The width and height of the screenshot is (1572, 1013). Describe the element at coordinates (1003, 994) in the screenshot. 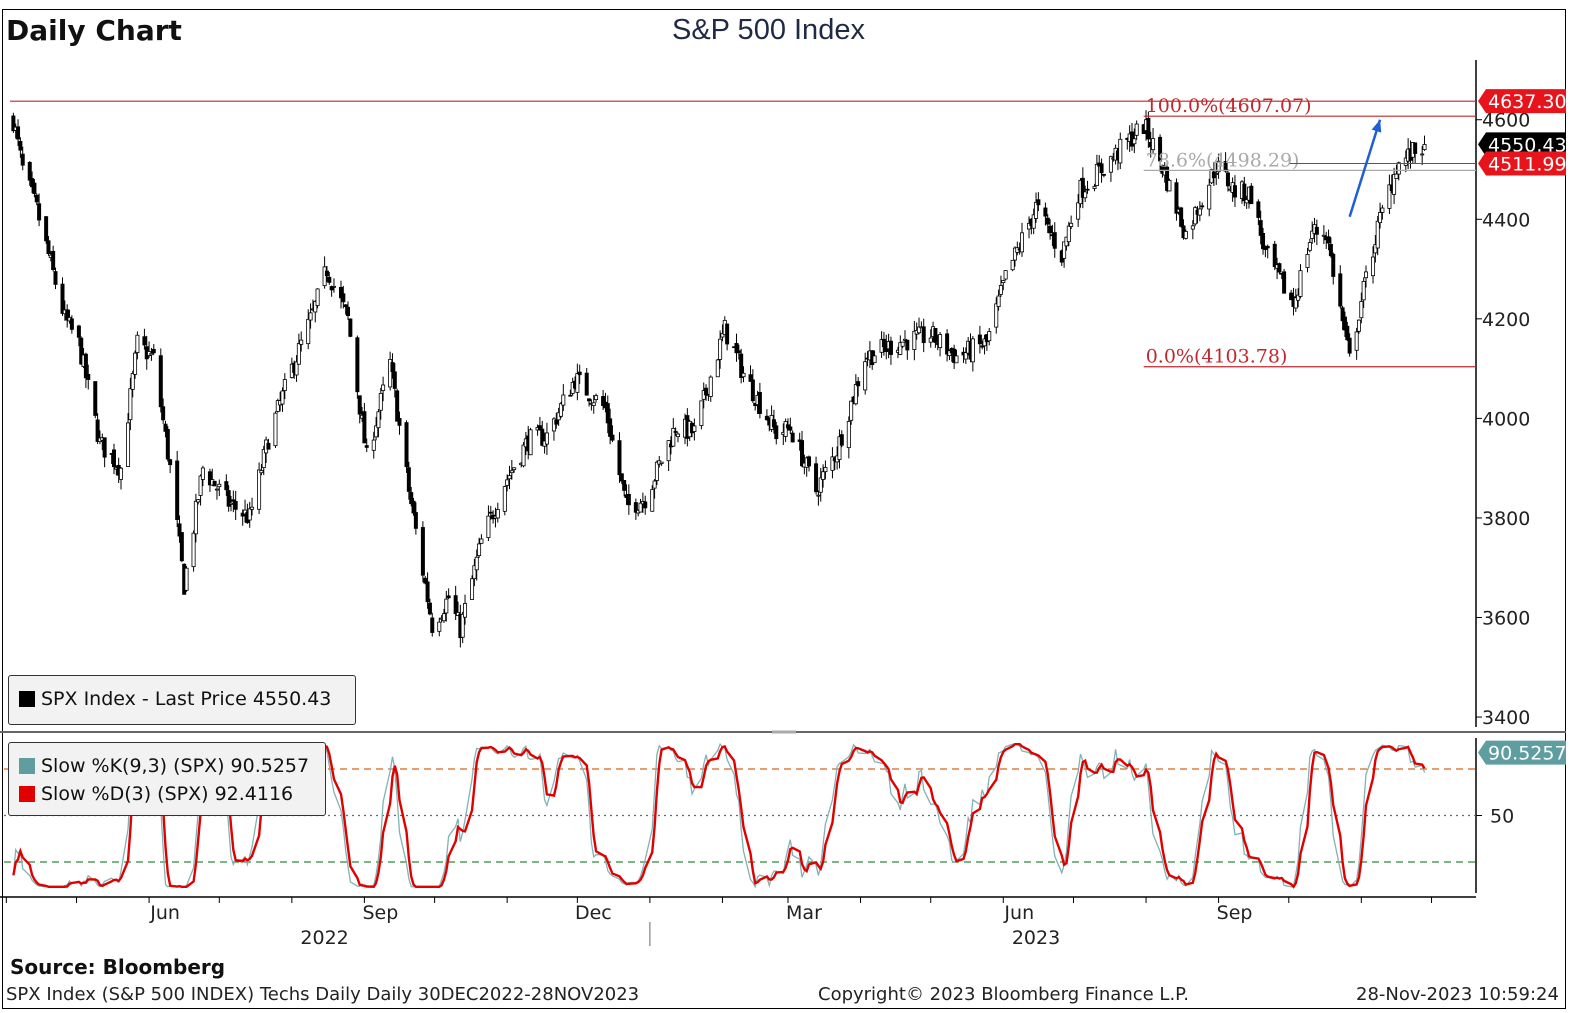

I see `footer-copyright: Copyright© 2023 Bloomberg Finance L.P.` at that location.